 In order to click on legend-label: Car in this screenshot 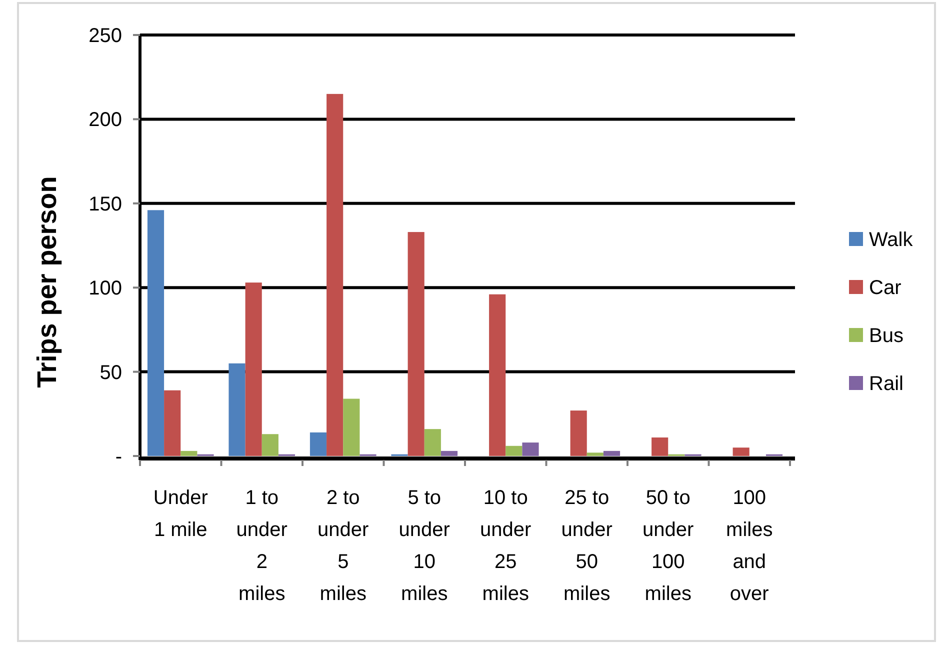, I will do `click(885, 288)`.